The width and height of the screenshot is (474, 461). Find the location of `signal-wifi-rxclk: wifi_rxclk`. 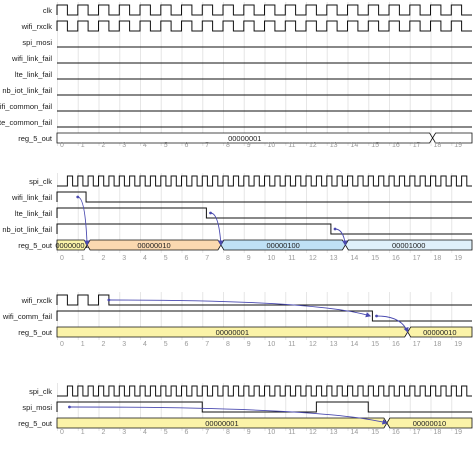

signal-wifi-rxclk: wifi_rxclk is located at coordinates (246, 300).